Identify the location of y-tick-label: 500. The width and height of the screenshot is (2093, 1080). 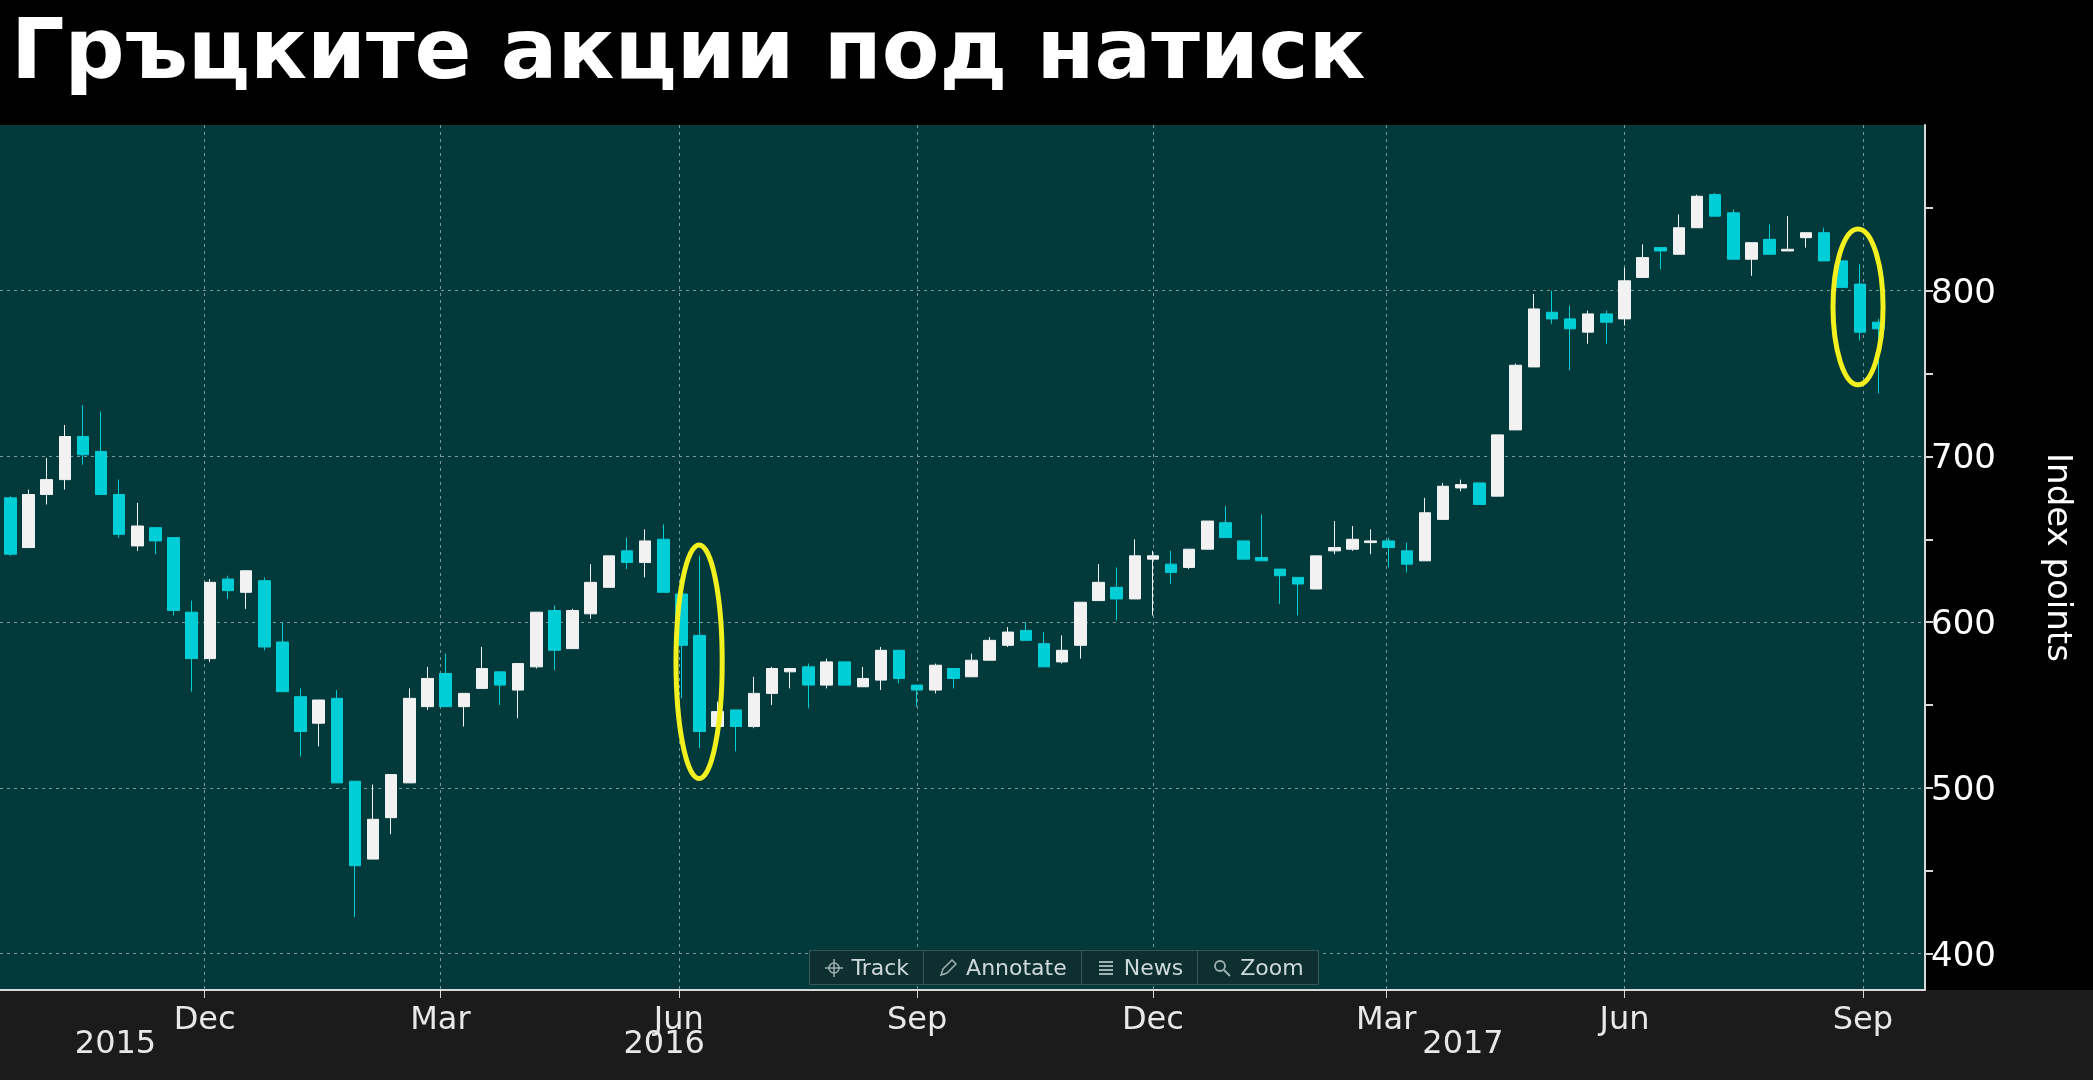
(1963, 787).